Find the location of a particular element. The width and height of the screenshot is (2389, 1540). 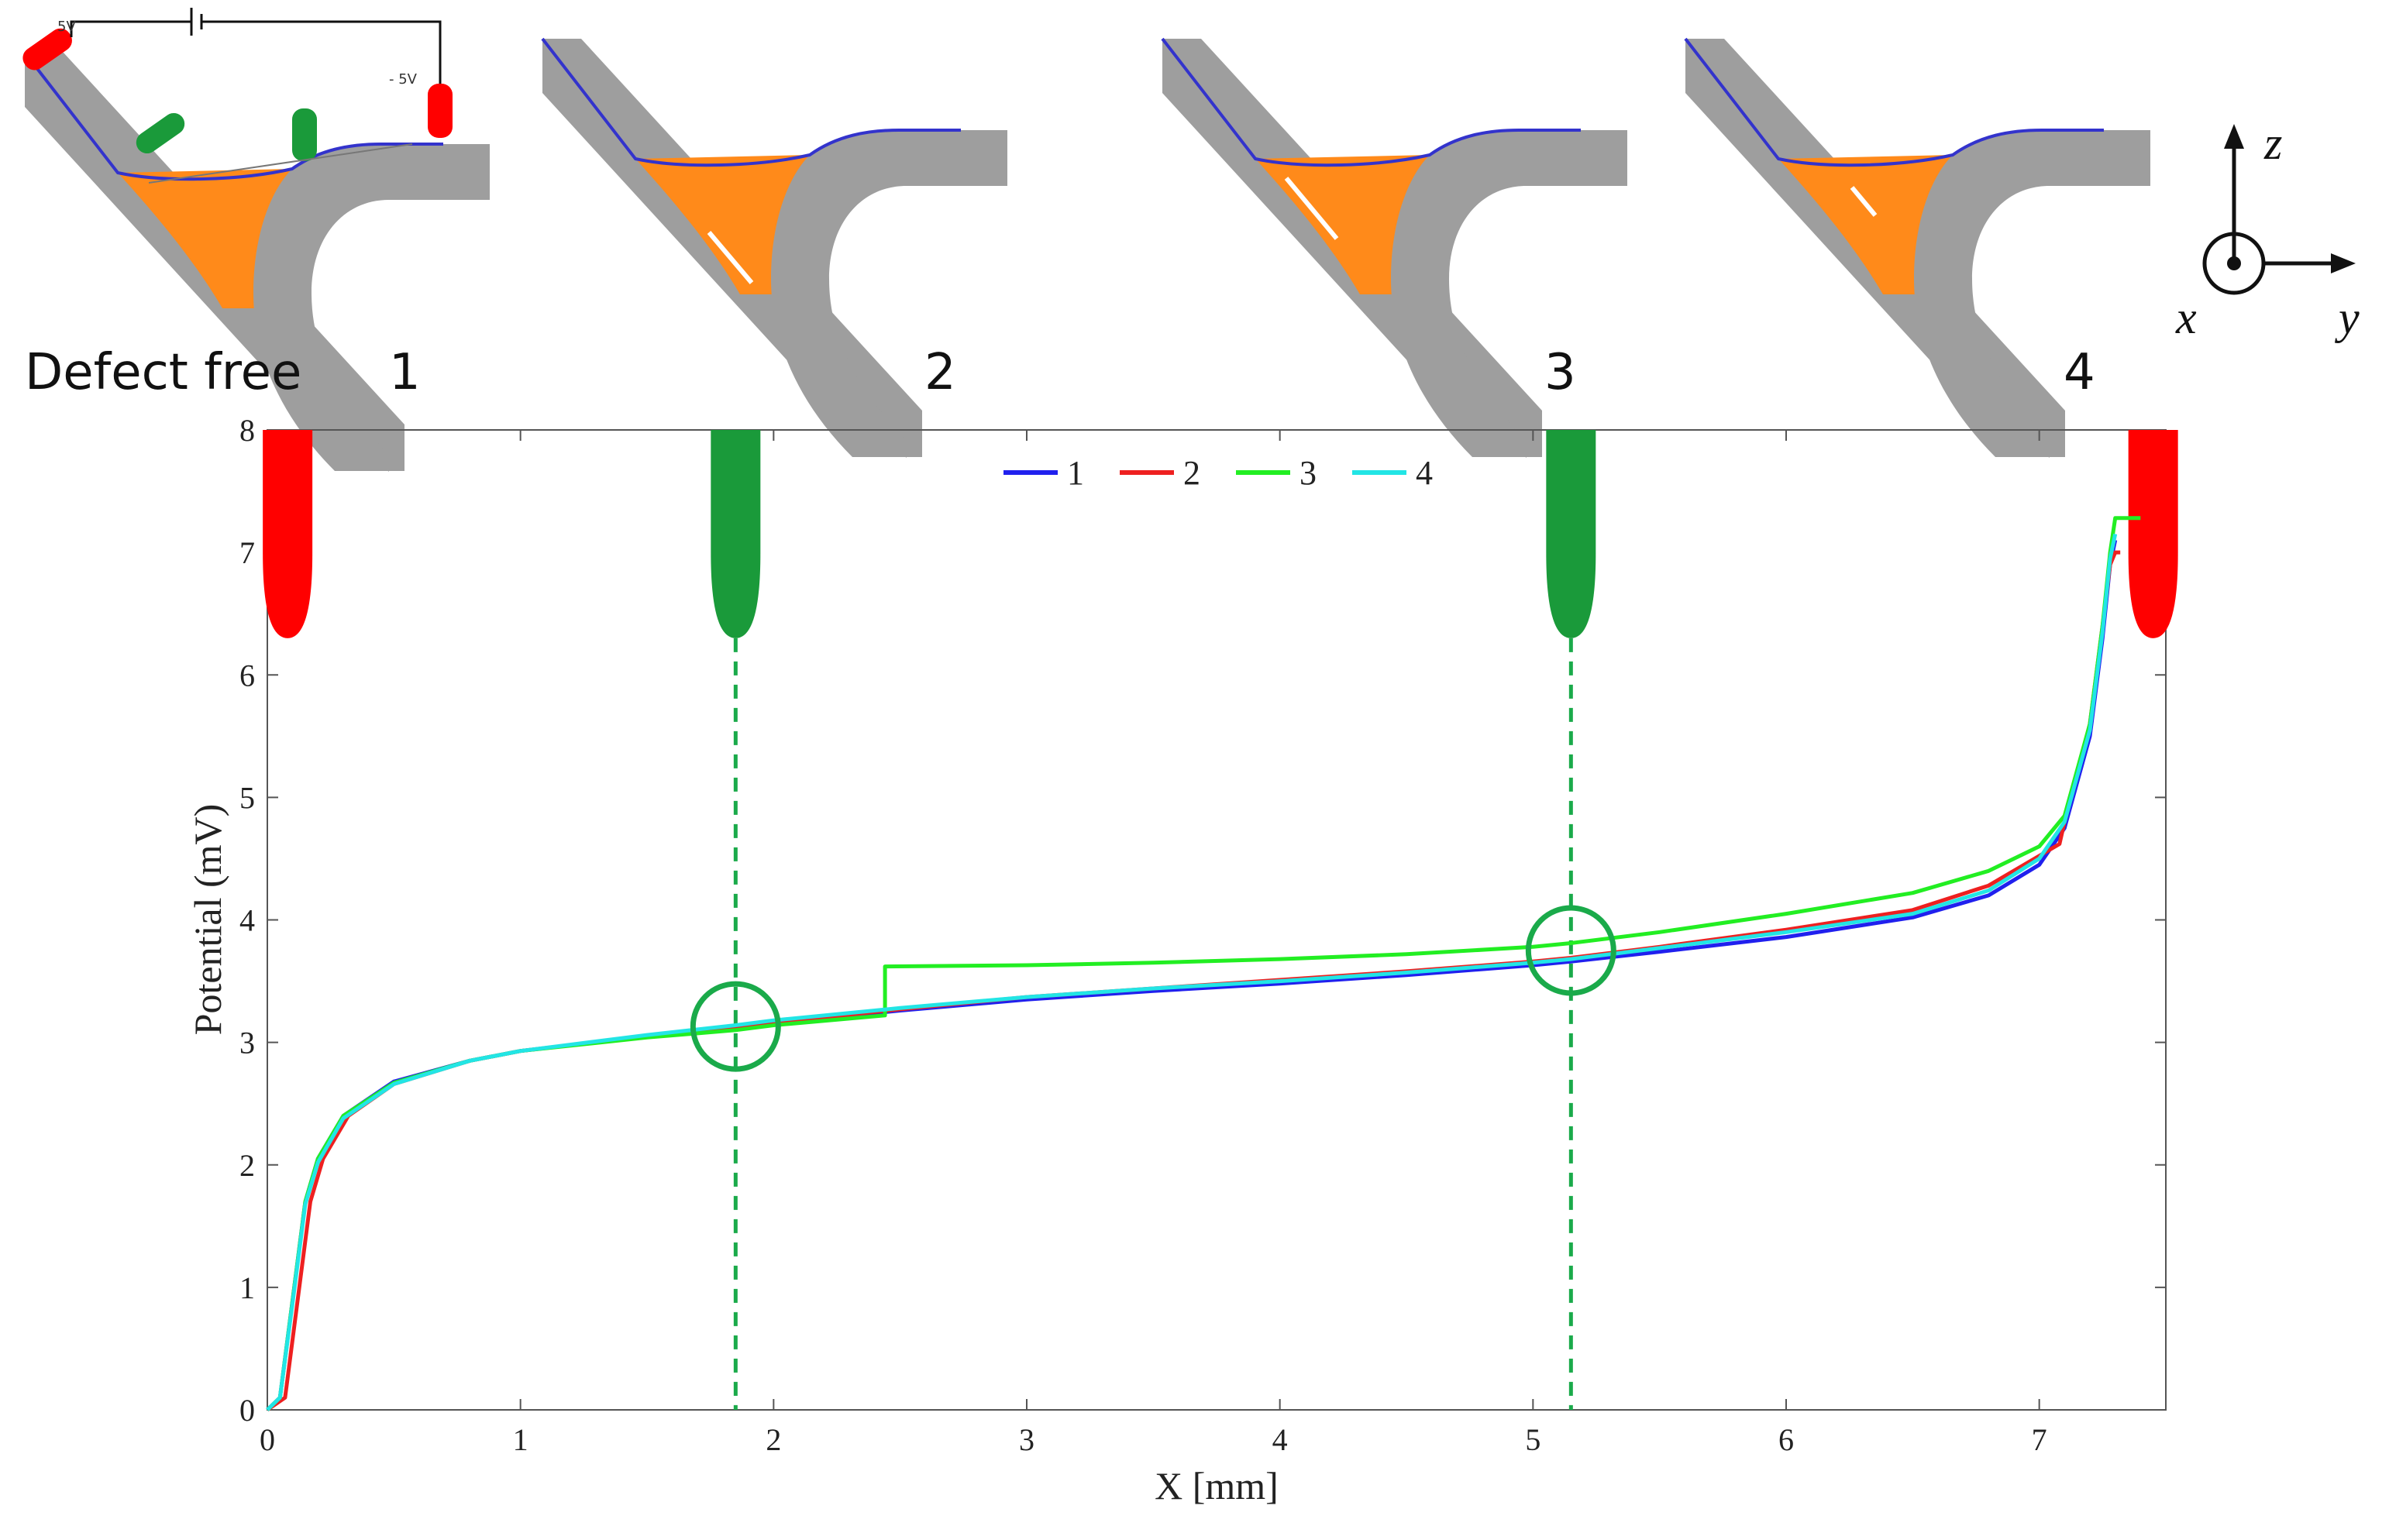

current-probe-marker-left is located at coordinates (288, 534).